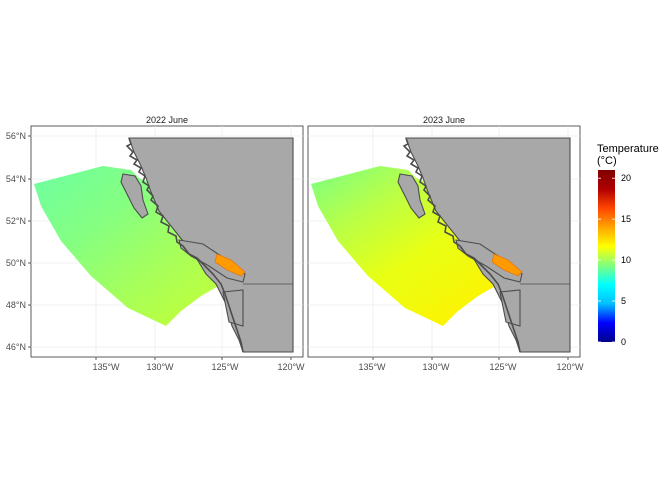  What do you see at coordinates (623, 301) in the screenshot?
I see `colorbar-tick-label: 5` at bounding box center [623, 301].